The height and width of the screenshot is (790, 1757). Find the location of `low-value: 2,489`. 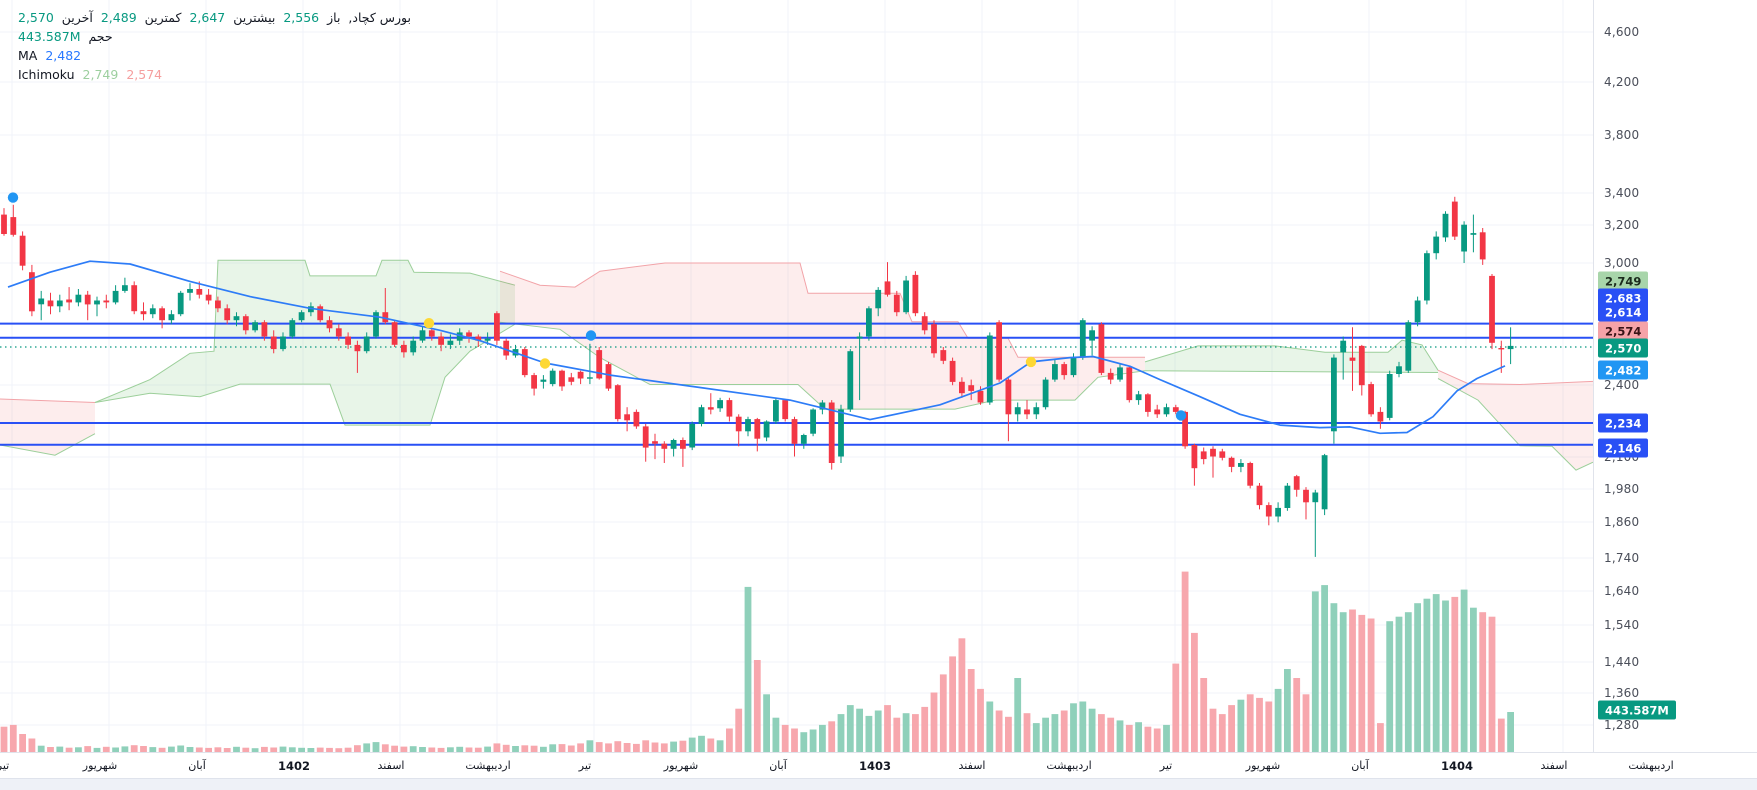

low-value: 2,489 is located at coordinates (118, 17).